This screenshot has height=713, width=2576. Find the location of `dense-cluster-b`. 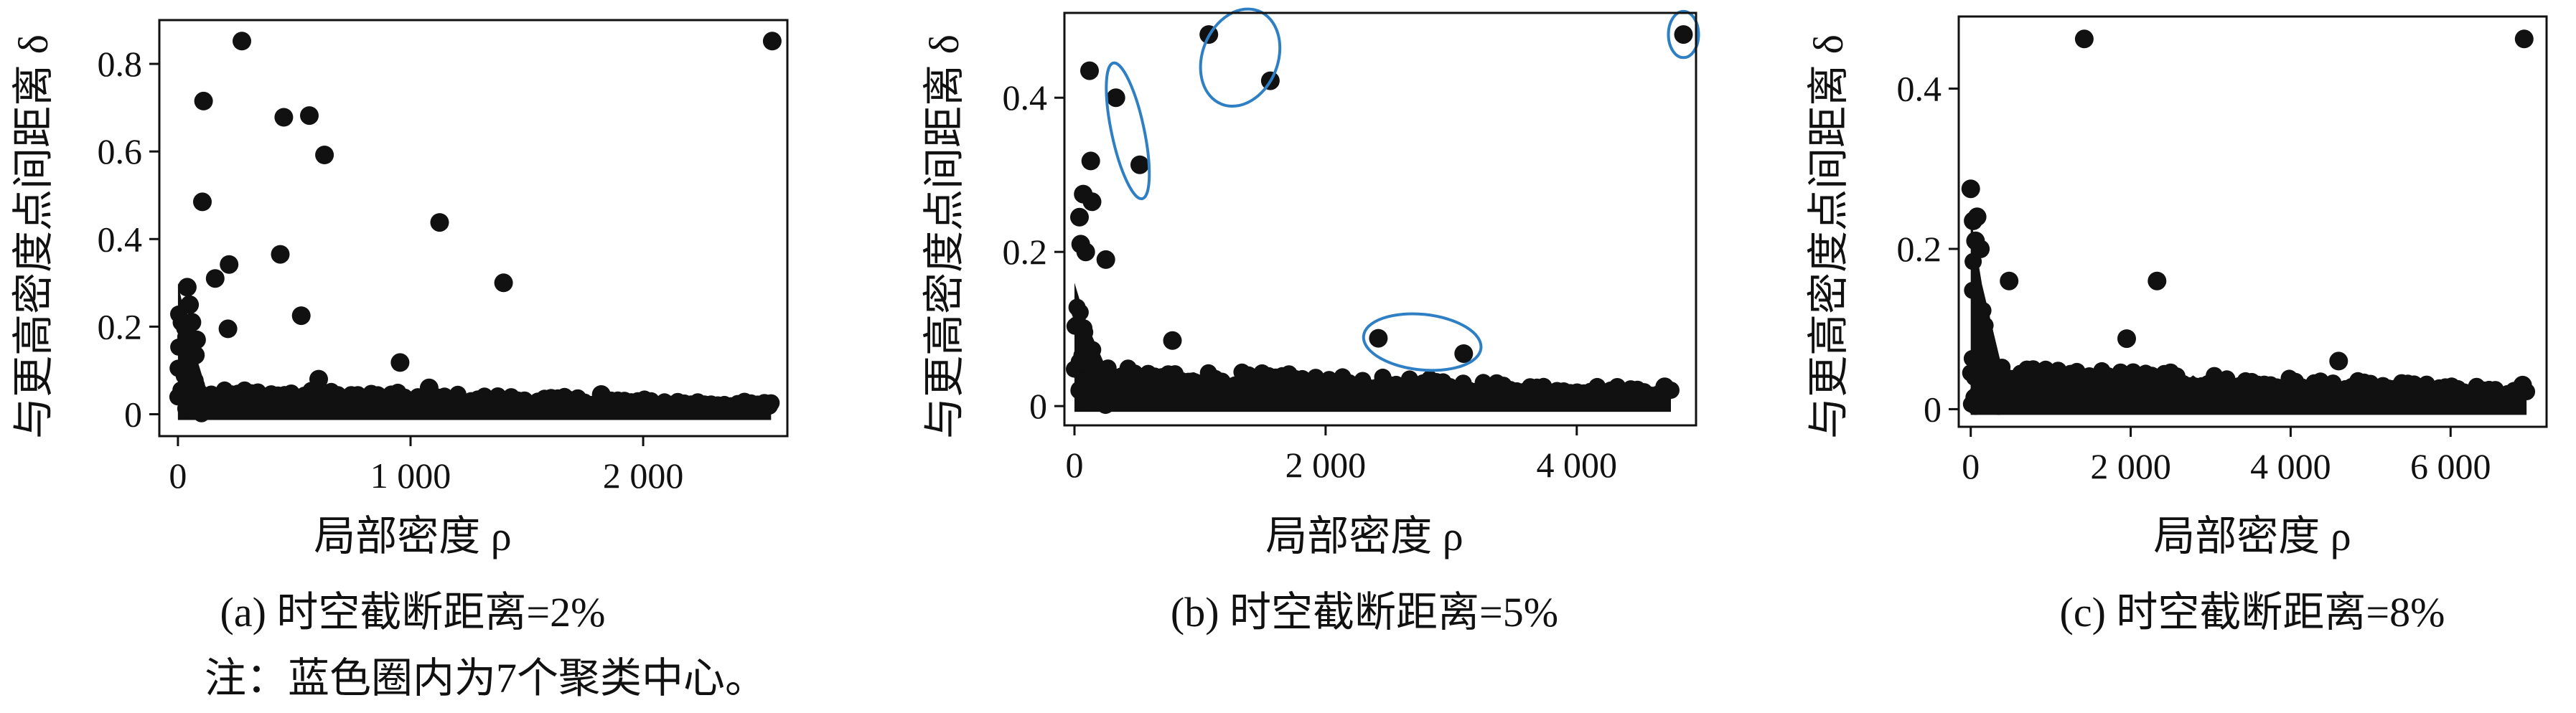

dense-cluster-b is located at coordinates (1373, 349).